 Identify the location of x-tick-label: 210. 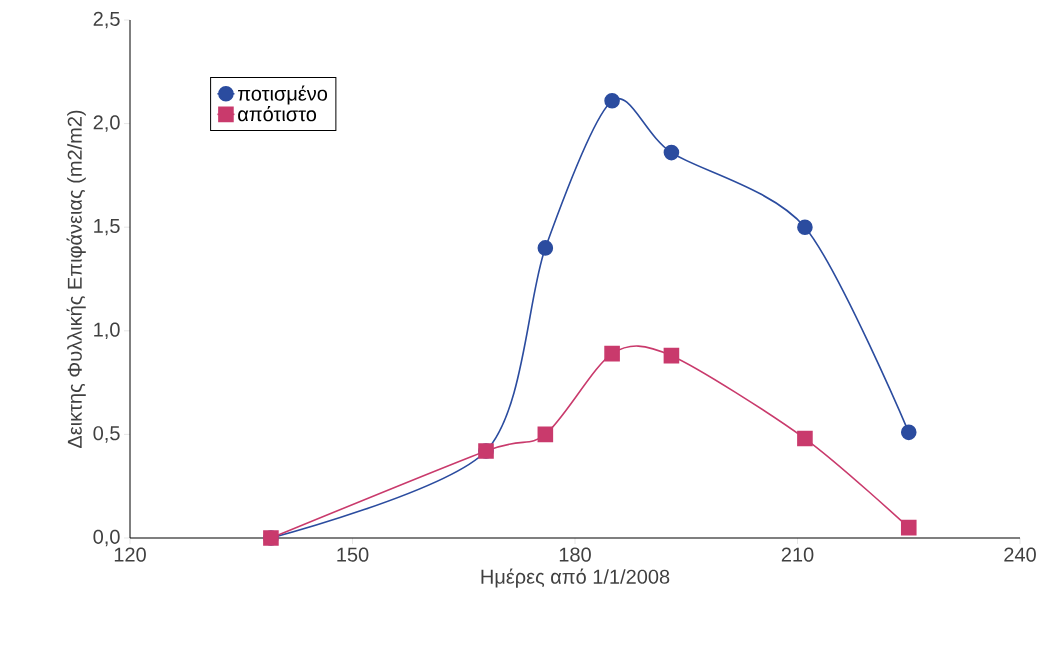
(797, 554).